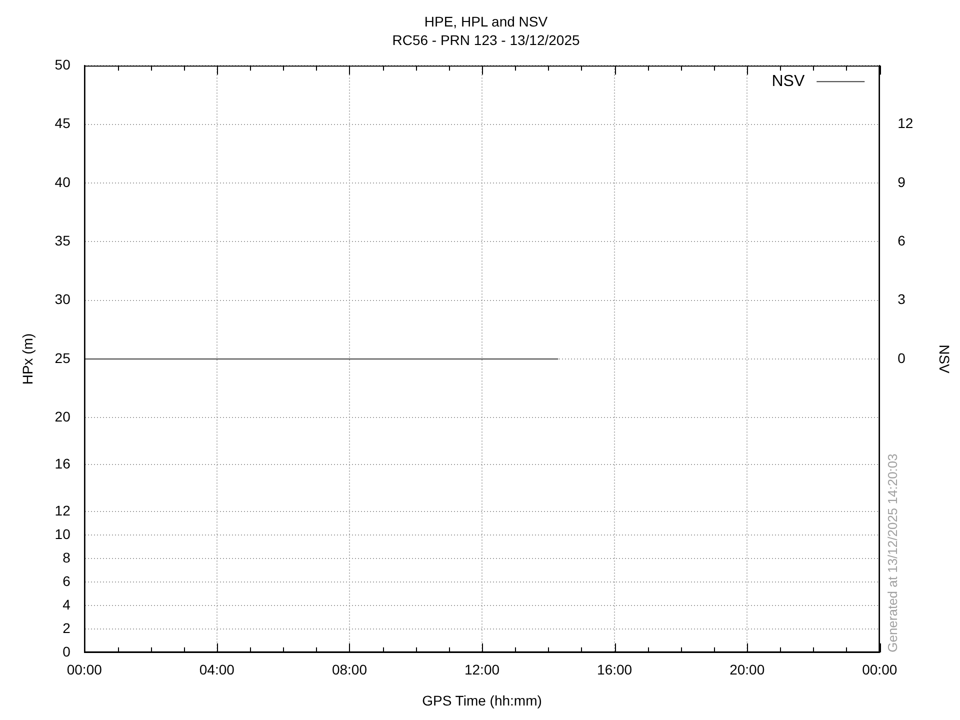 This screenshot has height=720, width=960. What do you see at coordinates (27, 359) in the screenshot?
I see `y-axis-title: HPx (m)` at bounding box center [27, 359].